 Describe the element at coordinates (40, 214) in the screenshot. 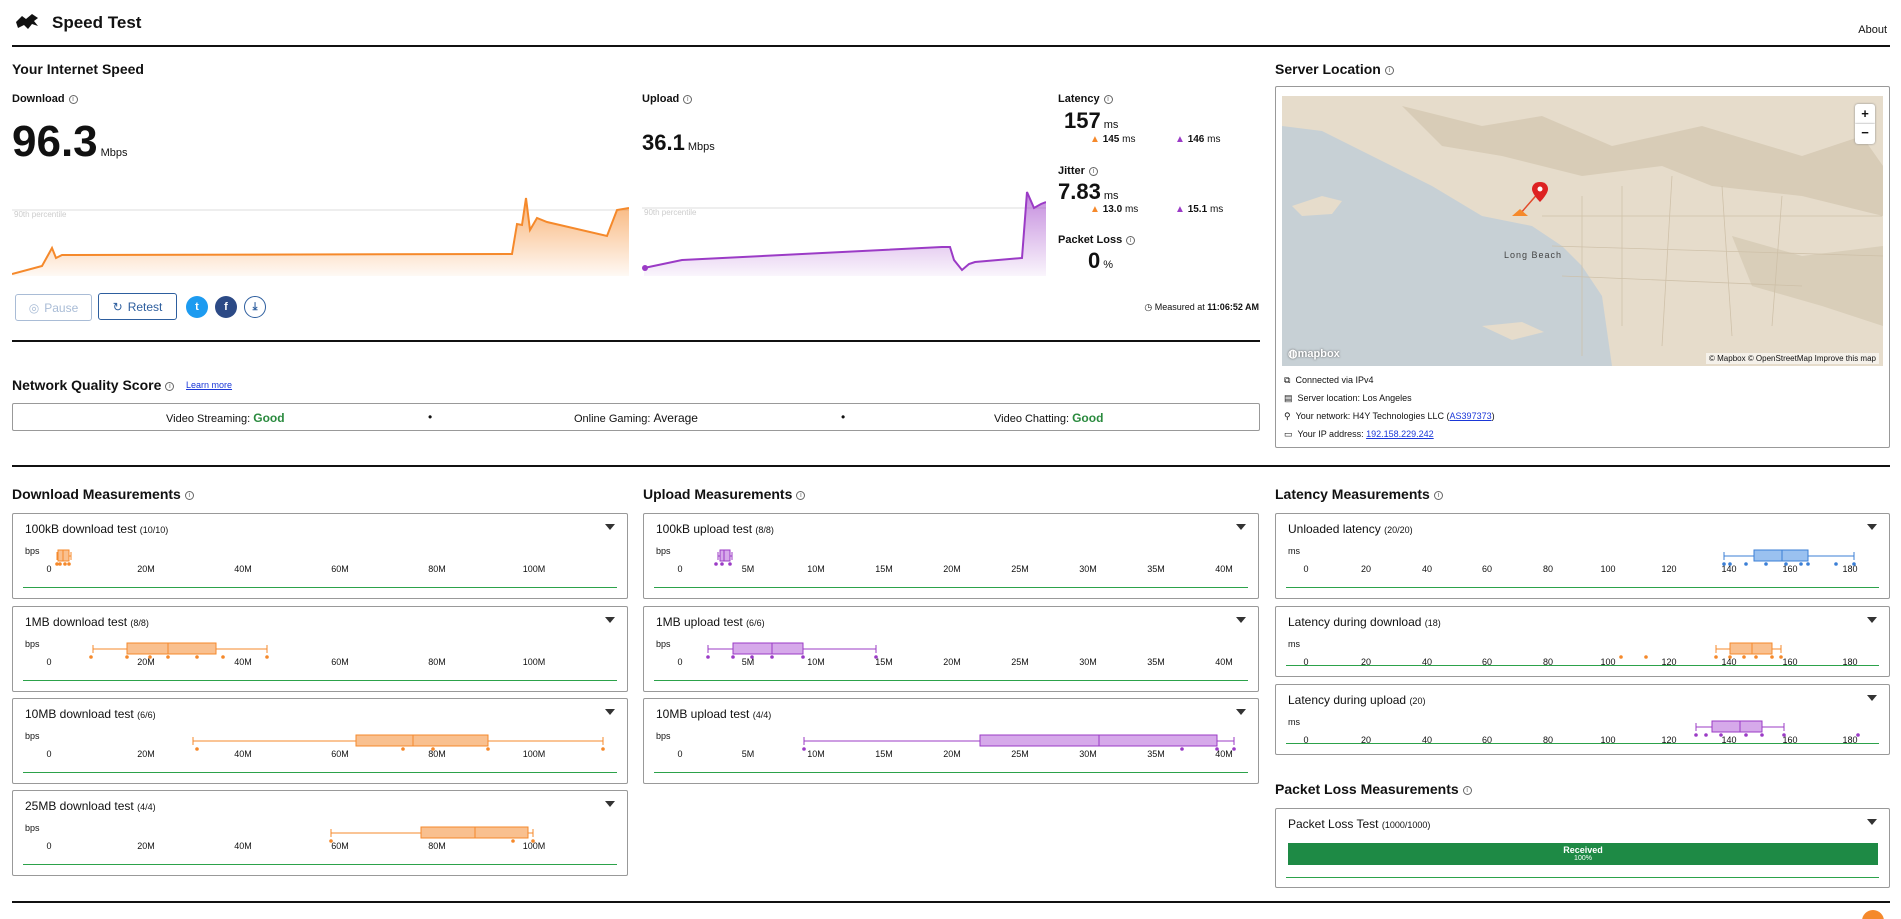

I see `download-percentile-label: 90th percentile` at that location.